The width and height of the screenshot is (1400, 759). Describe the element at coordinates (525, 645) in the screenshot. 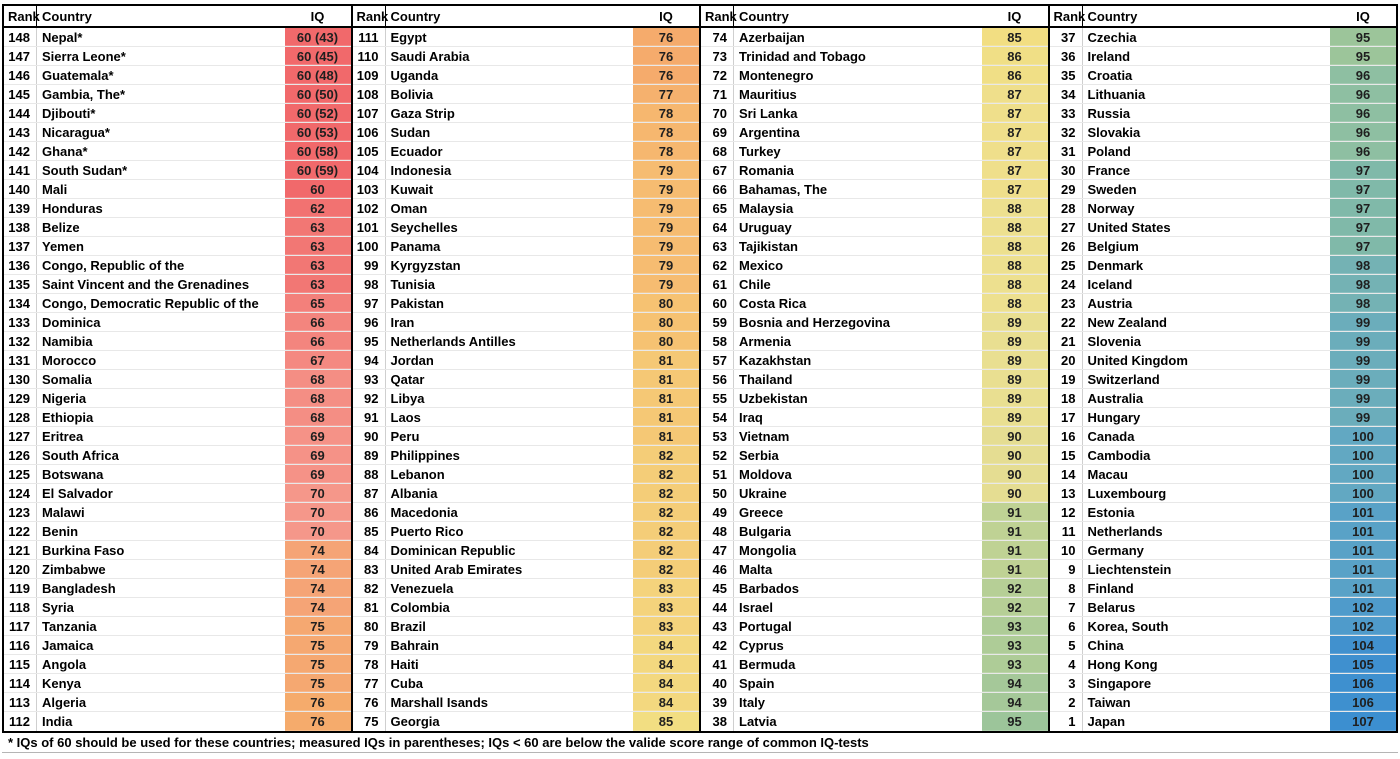

I see `table-row: 79 Bahrain 84` at that location.